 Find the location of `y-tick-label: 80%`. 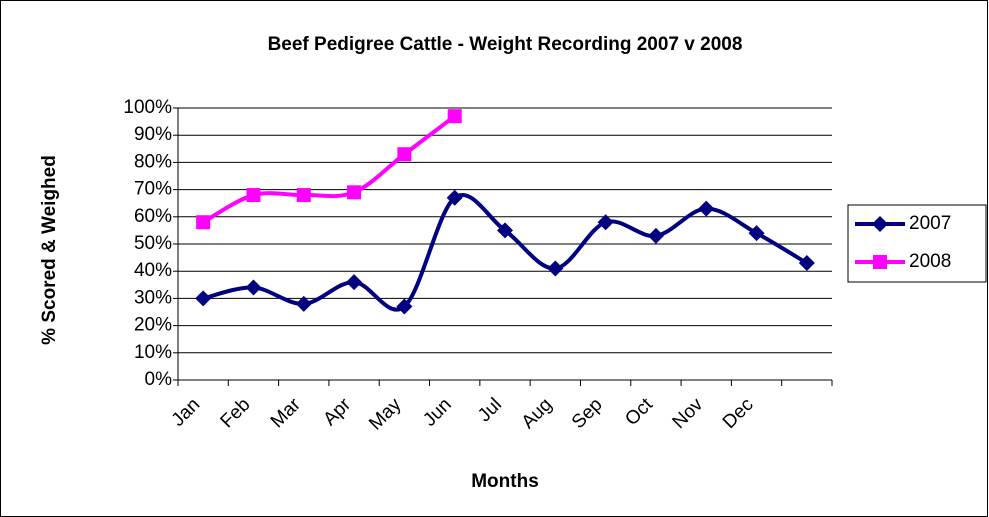

y-tick-label: 80% is located at coordinates (153, 161).